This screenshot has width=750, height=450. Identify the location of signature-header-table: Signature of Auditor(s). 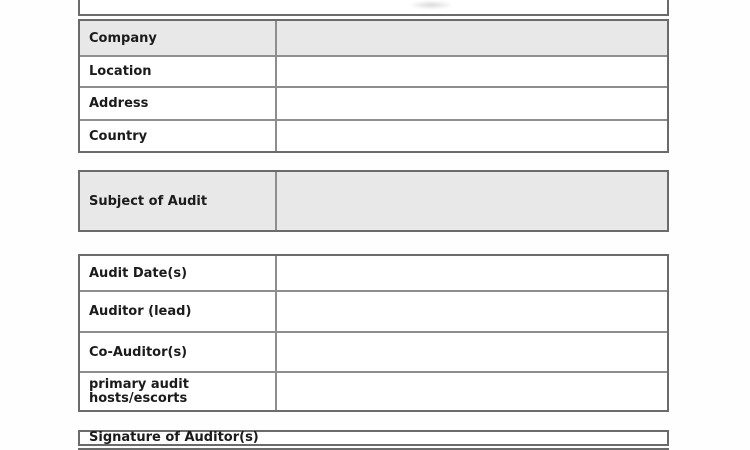
(373, 438).